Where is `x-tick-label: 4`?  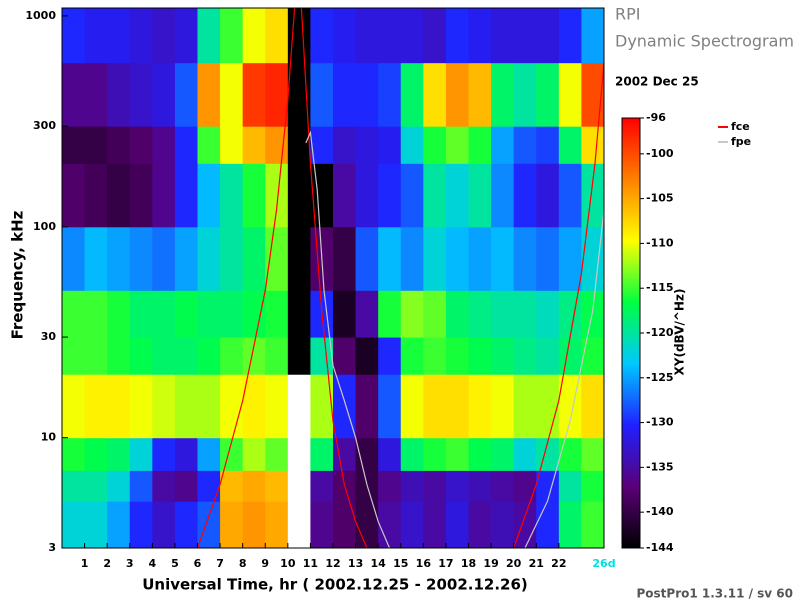 x-tick-label: 4 is located at coordinates (153, 563).